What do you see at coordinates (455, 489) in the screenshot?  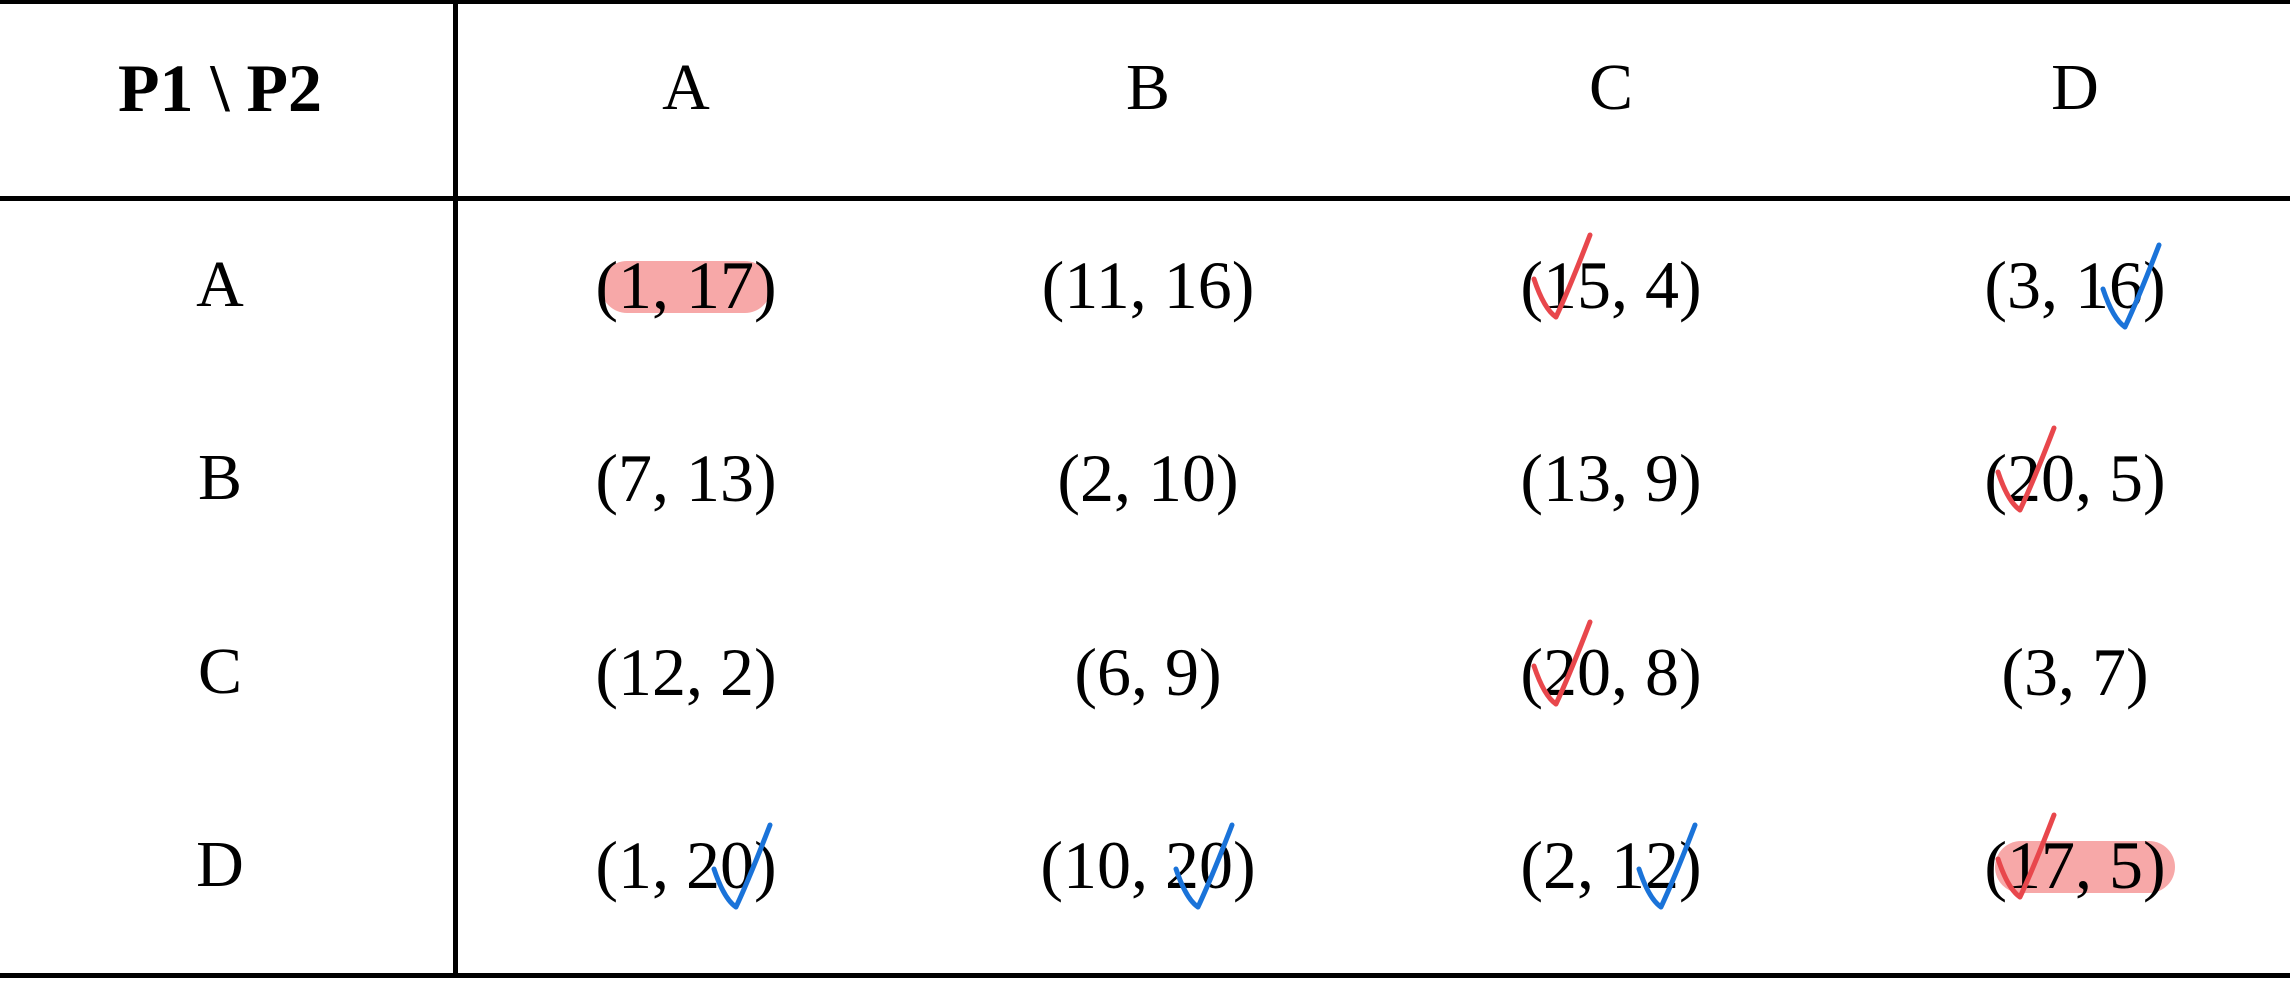 I see `header-column-rule` at bounding box center [455, 489].